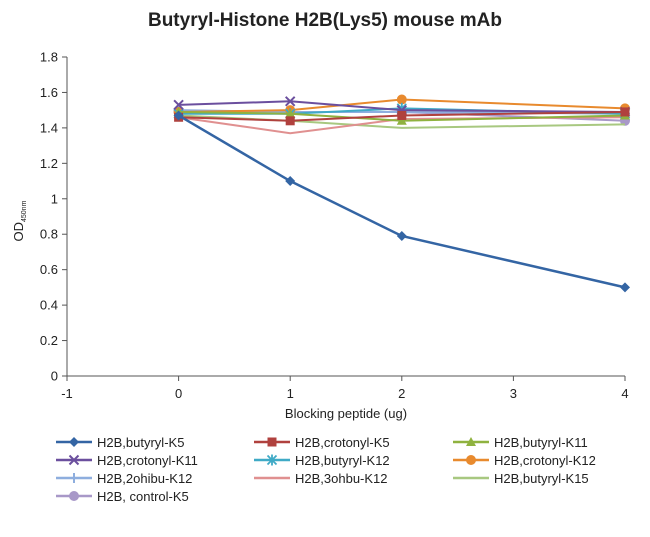  I want to click on legend-item: H2B,2ohibu-K12, so click(123, 478).